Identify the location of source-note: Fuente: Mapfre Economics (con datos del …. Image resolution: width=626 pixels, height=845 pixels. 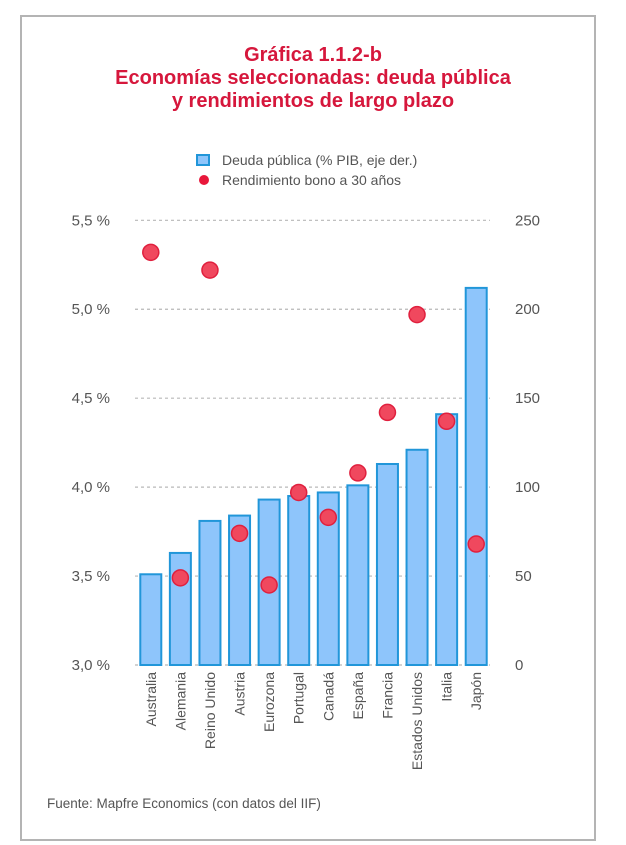
(184, 803).